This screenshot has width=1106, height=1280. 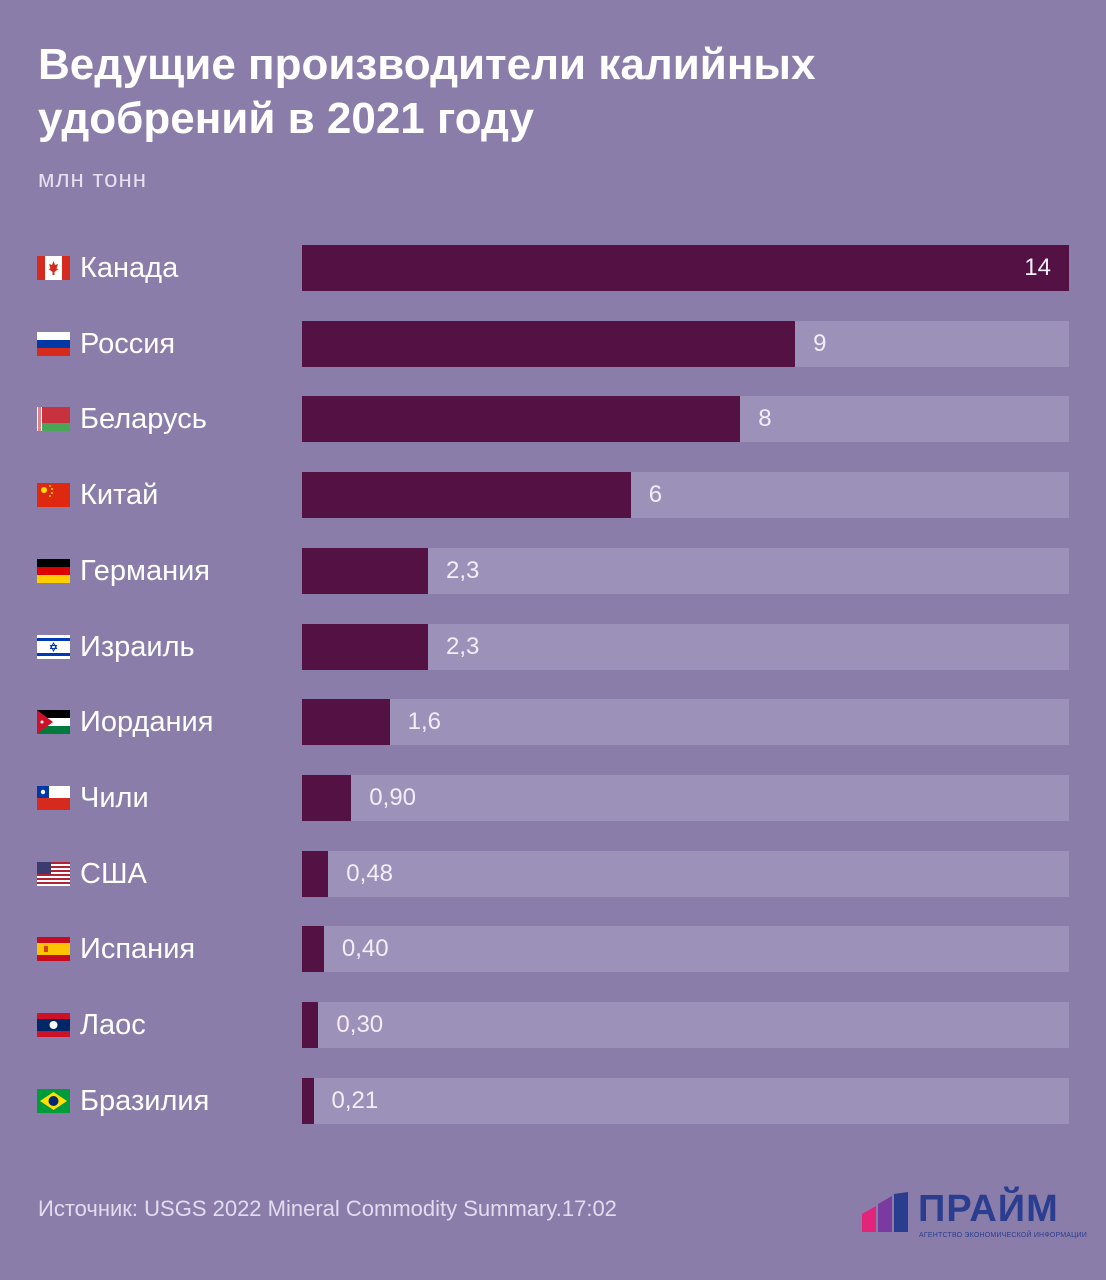 I want to click on bar-track: 0,21, so click(x=685, y=1100).